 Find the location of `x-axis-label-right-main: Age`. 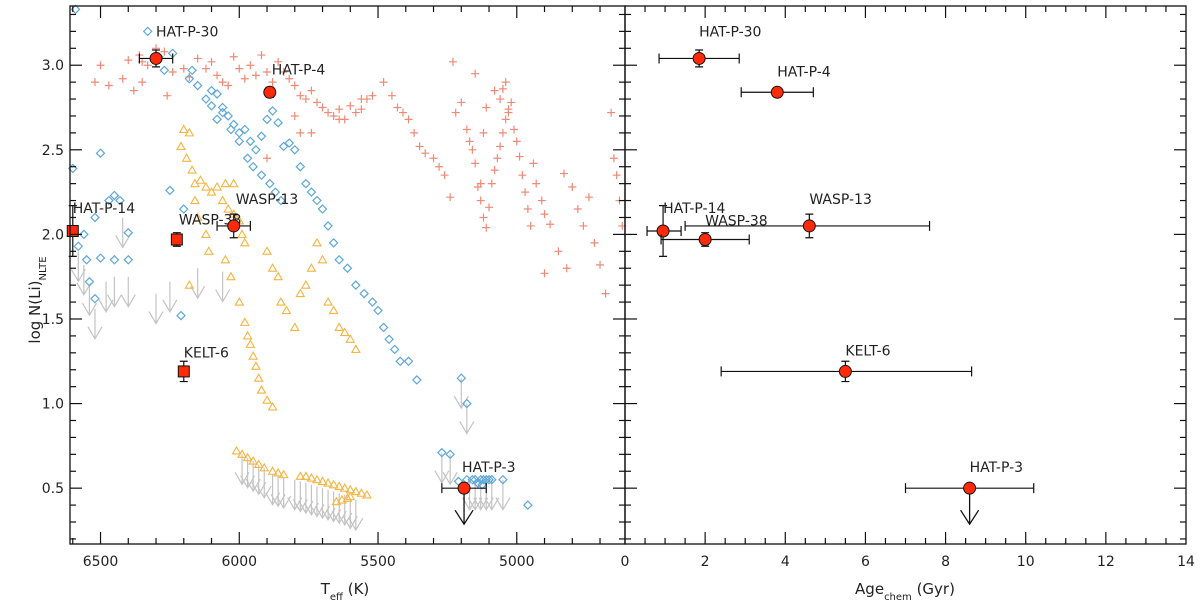

x-axis-label-right-main: Age is located at coordinates (869, 589).